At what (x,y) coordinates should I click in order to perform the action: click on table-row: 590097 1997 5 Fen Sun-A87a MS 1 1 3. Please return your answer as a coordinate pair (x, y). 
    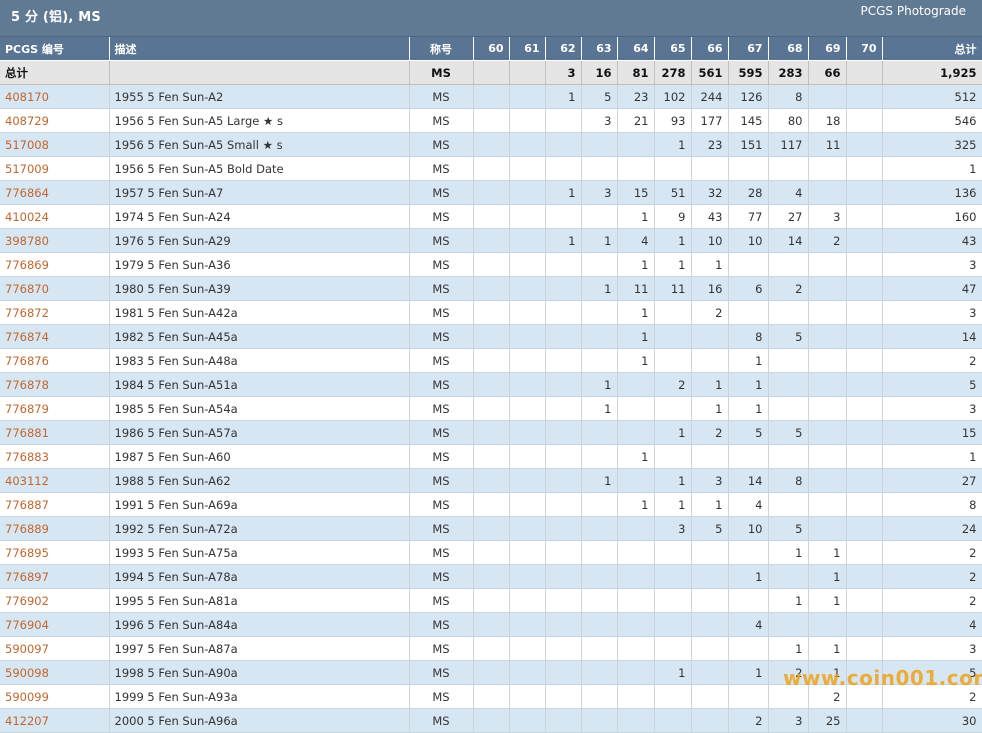
    Looking at the image, I should click on (491, 648).